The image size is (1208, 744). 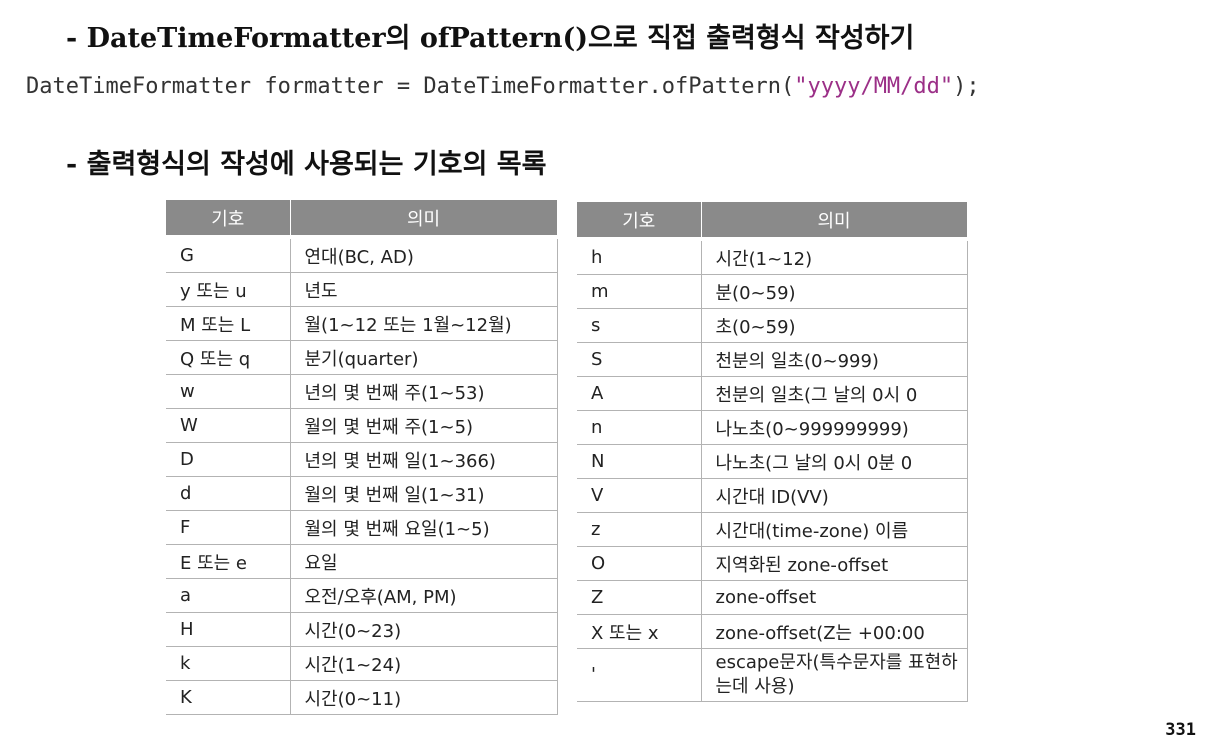 I want to click on meaning-cell: 시간(1~12), so click(x=834, y=256).